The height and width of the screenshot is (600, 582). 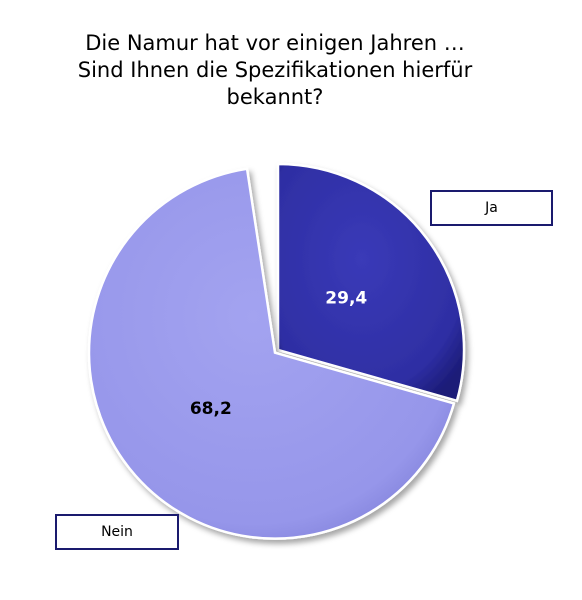 I want to click on slice-label-ja: 29,4, so click(x=346, y=298).